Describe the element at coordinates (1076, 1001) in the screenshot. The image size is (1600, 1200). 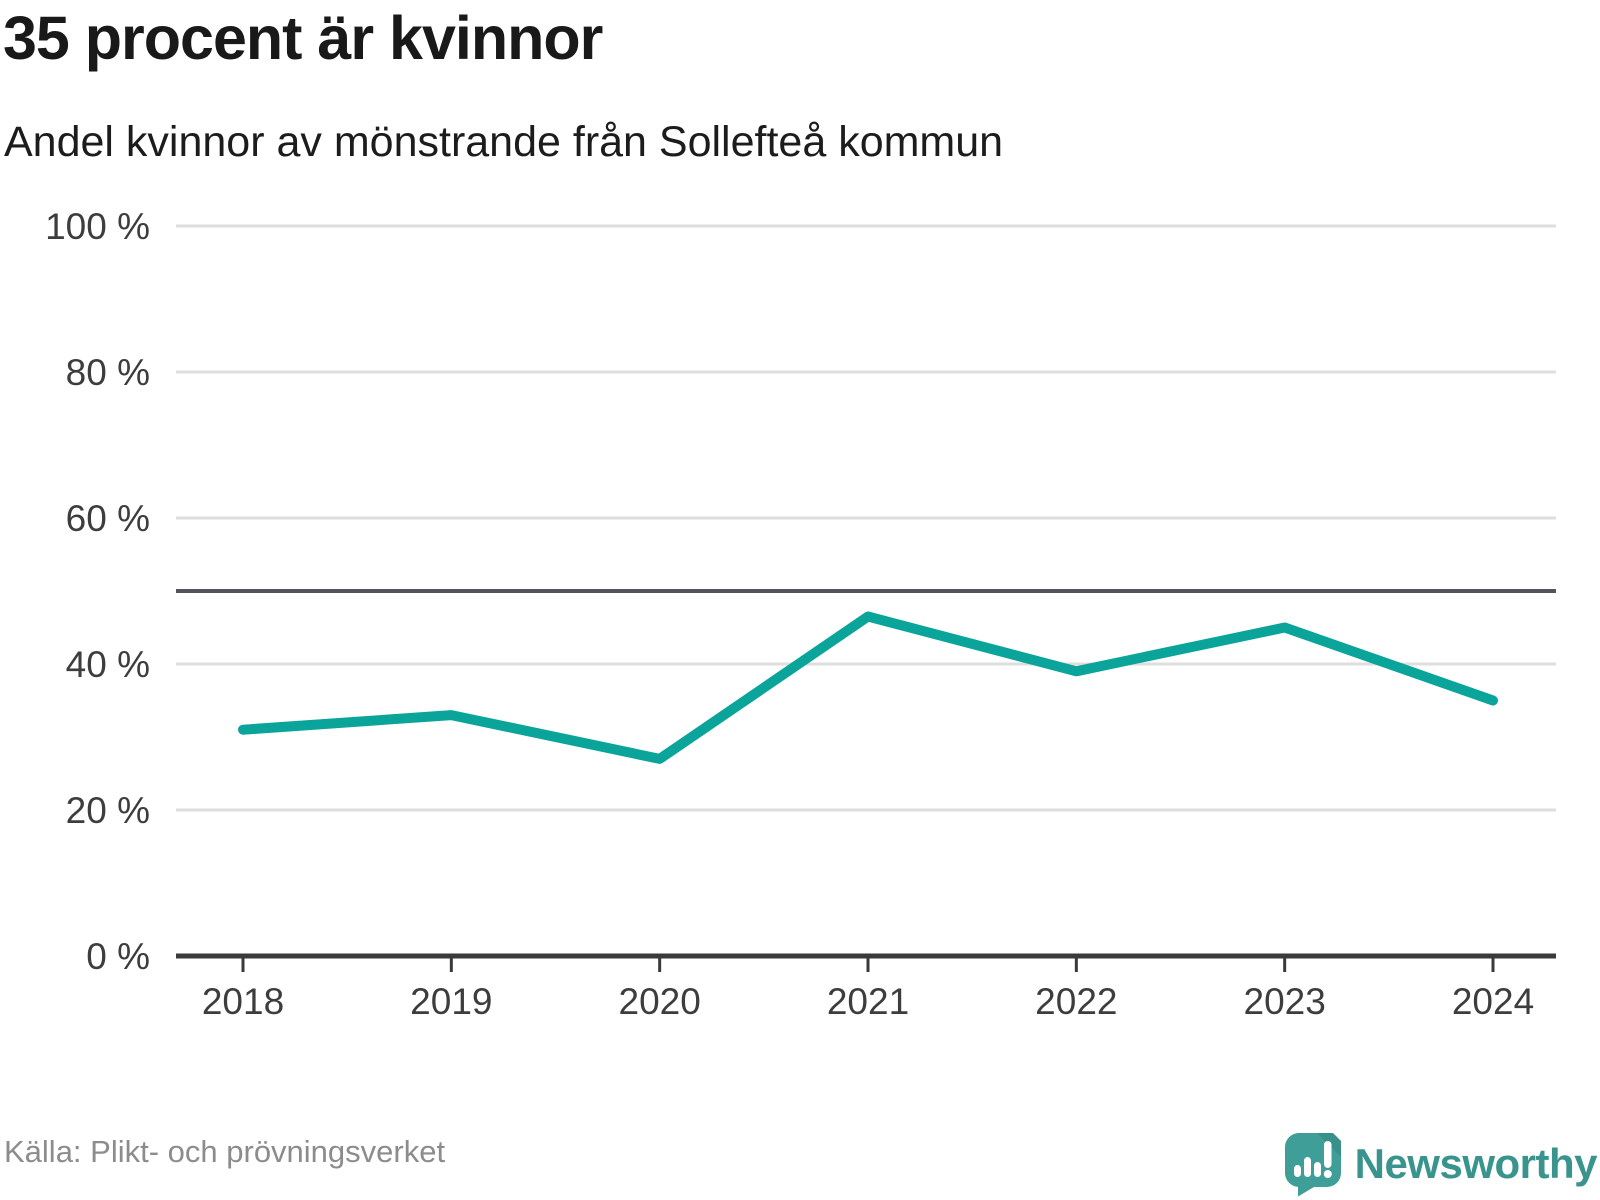
I see `x-axis-label-2022: 2022` at that location.